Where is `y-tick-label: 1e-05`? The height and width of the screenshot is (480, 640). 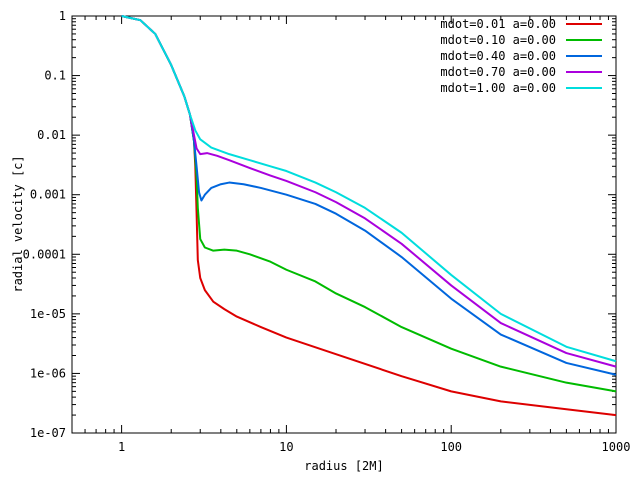 y-tick-label: 1e-05 is located at coordinates (48, 314).